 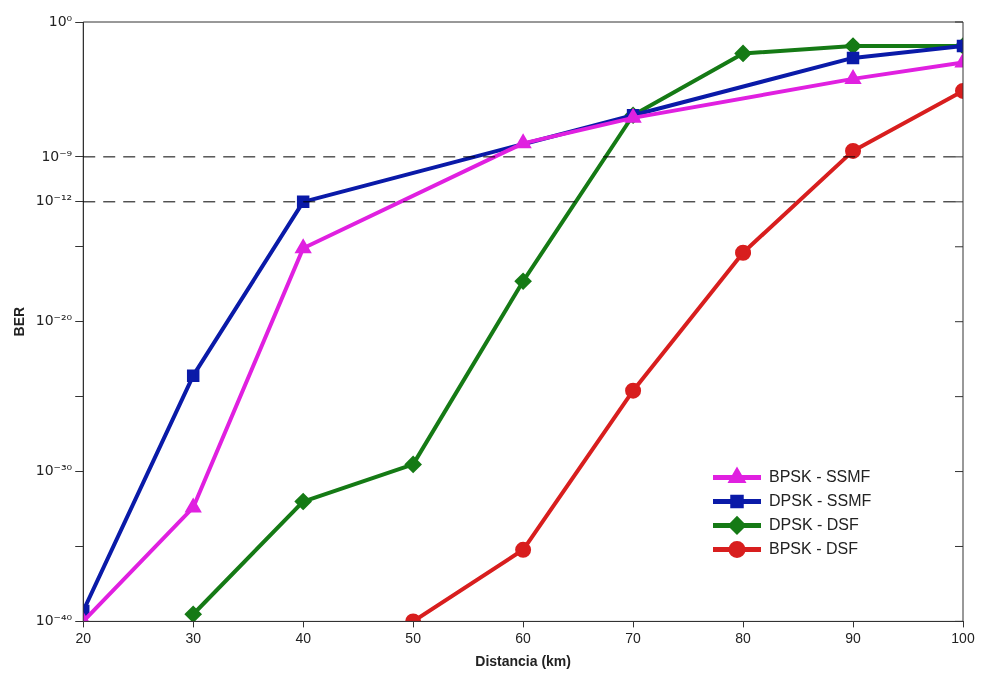 What do you see at coordinates (633, 637) in the screenshot?
I see `x-tick-label: 70` at bounding box center [633, 637].